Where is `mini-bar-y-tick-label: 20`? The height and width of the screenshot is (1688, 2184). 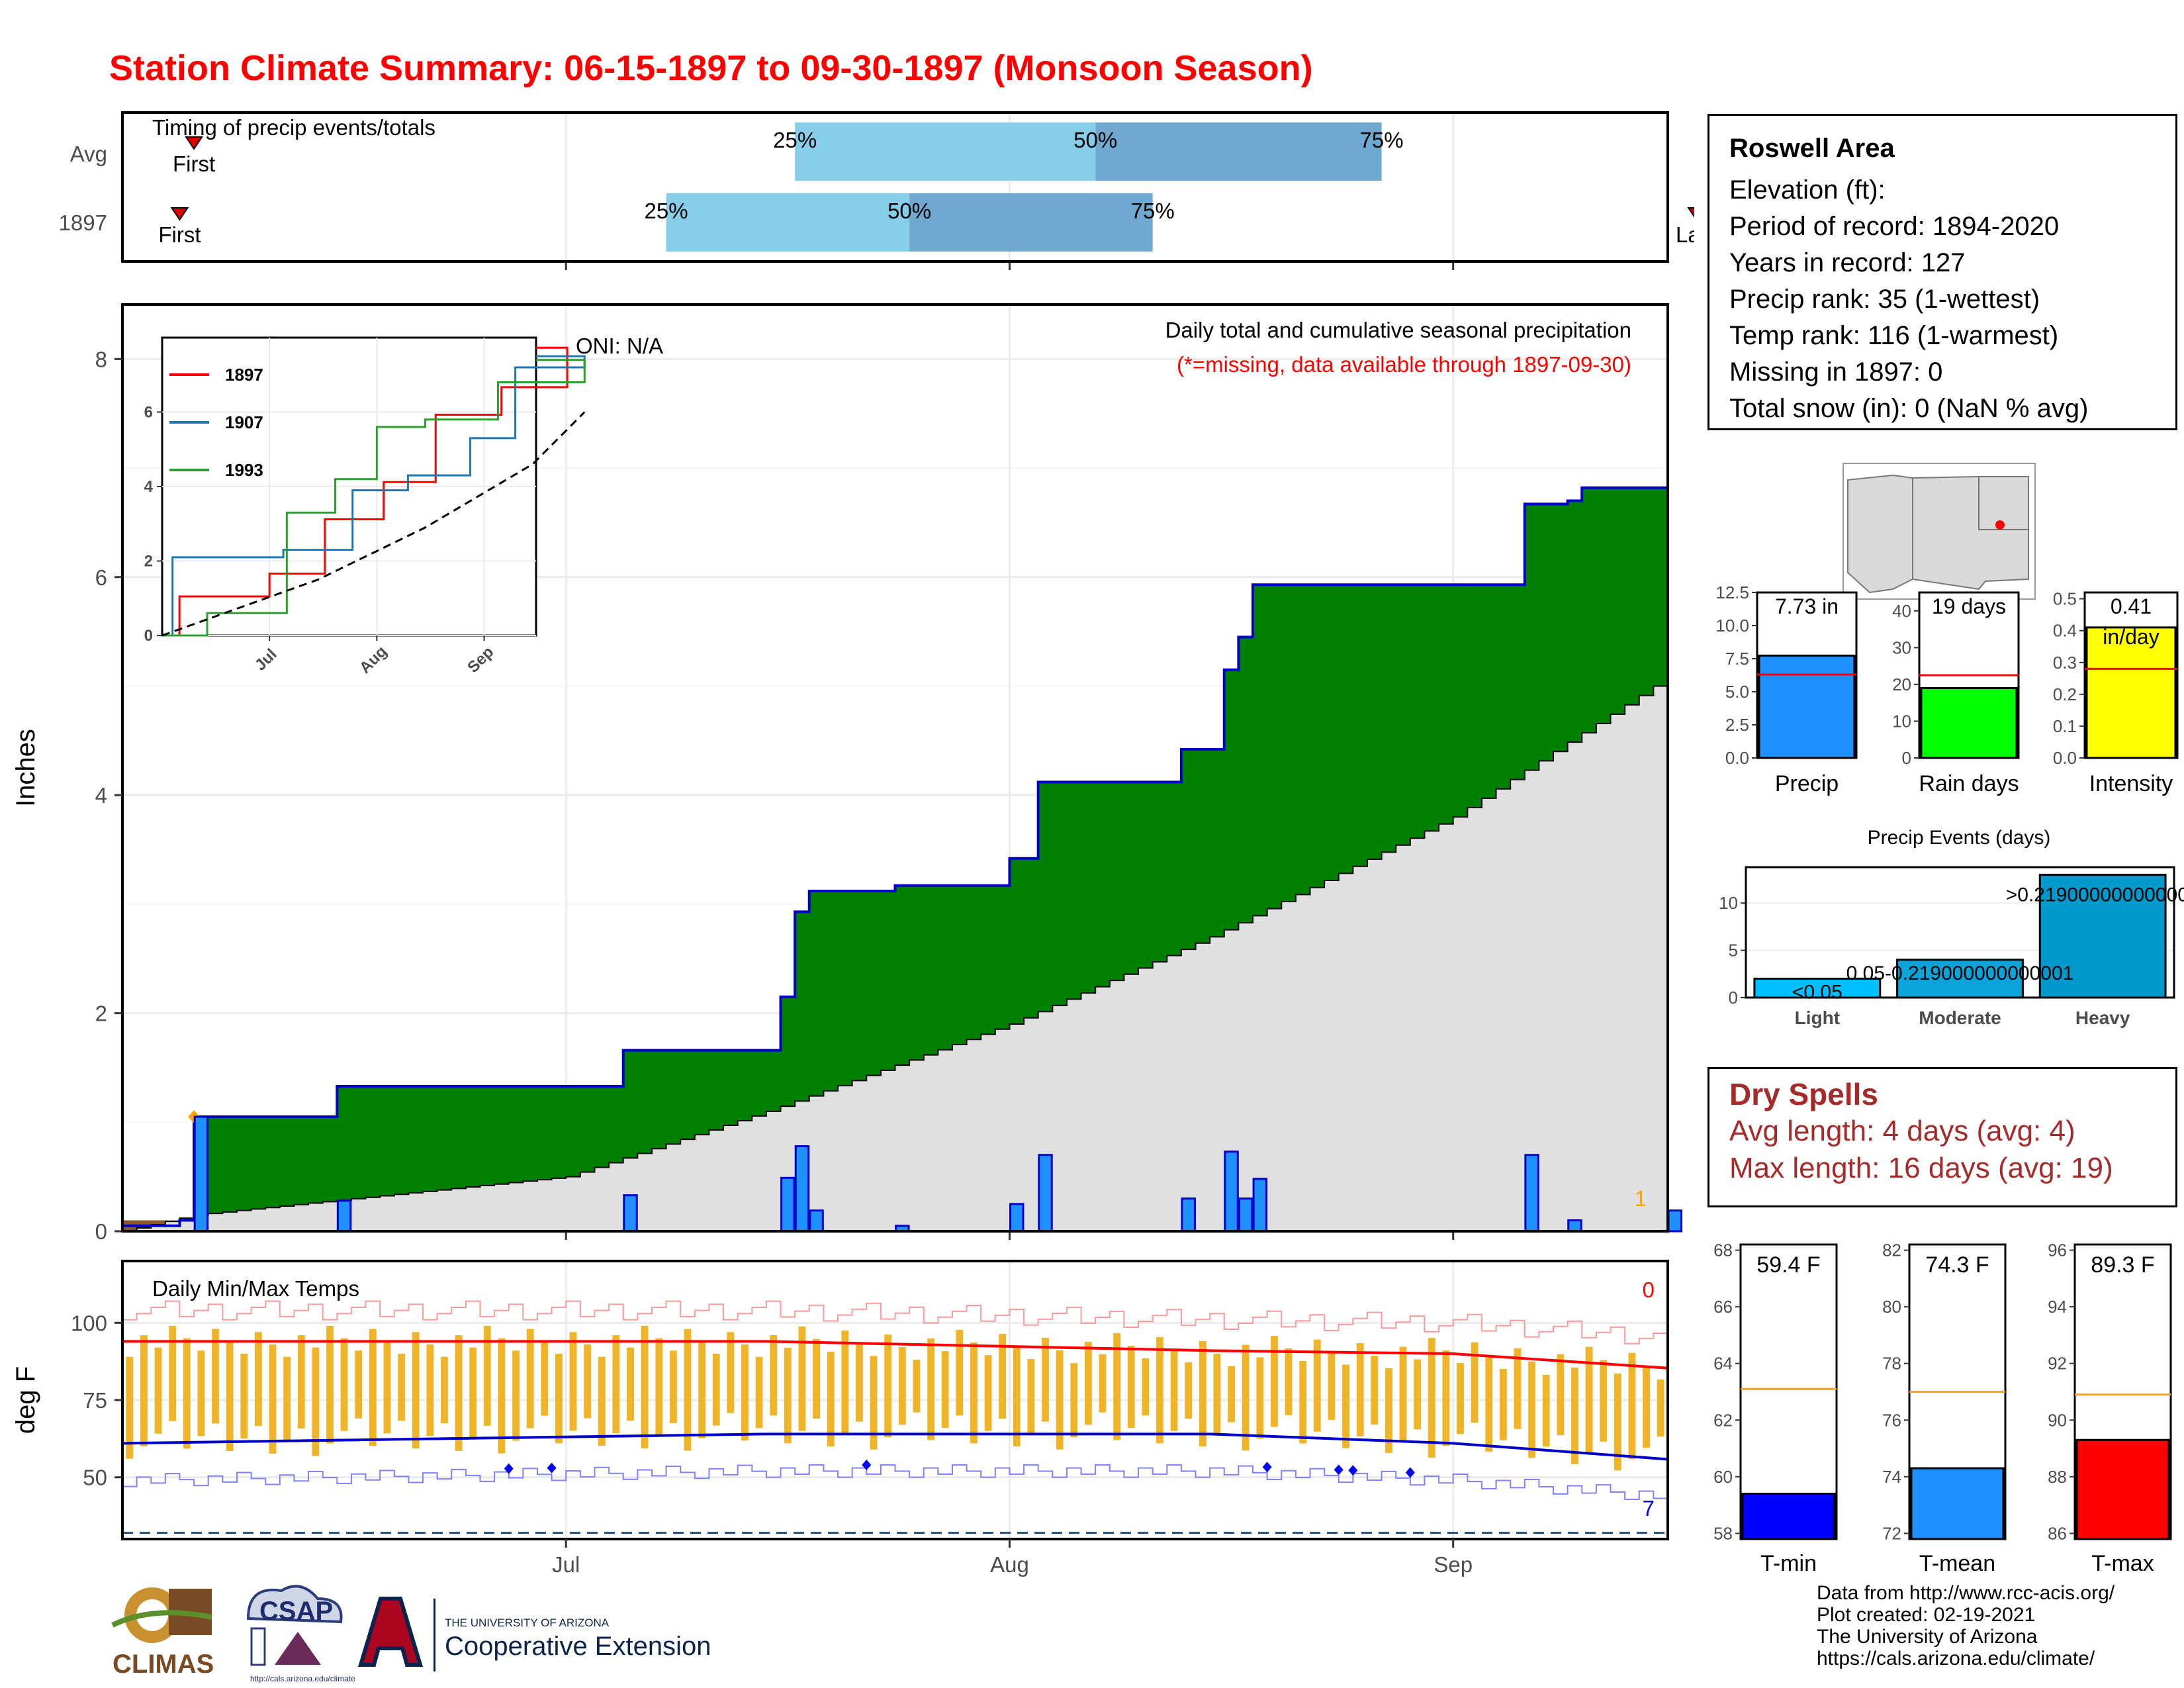
mini-bar-y-tick-label: 20 is located at coordinates (1901, 684).